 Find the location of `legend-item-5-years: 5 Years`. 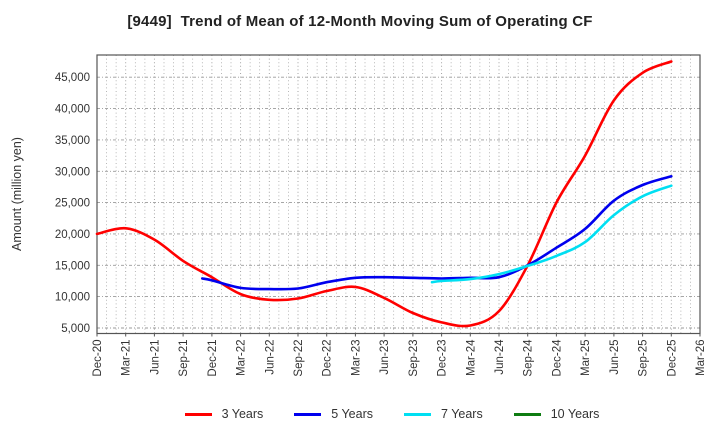

legend-item-5-years: 5 Years is located at coordinates (333, 414).